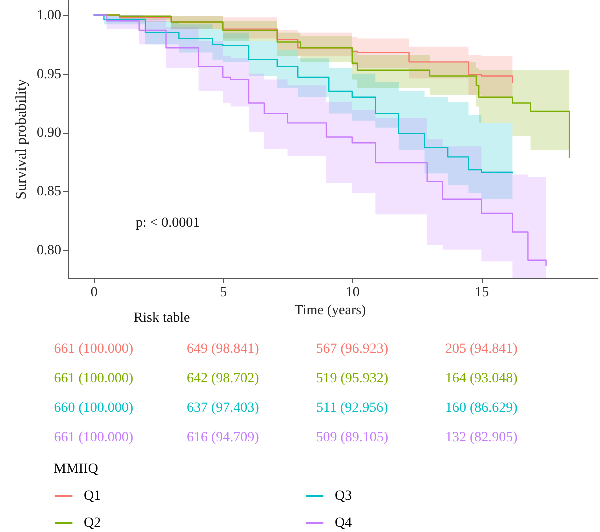 Image resolution: width=600 pixels, height=532 pixels. I want to click on y-tick-label: 0.95, so click(49, 74).